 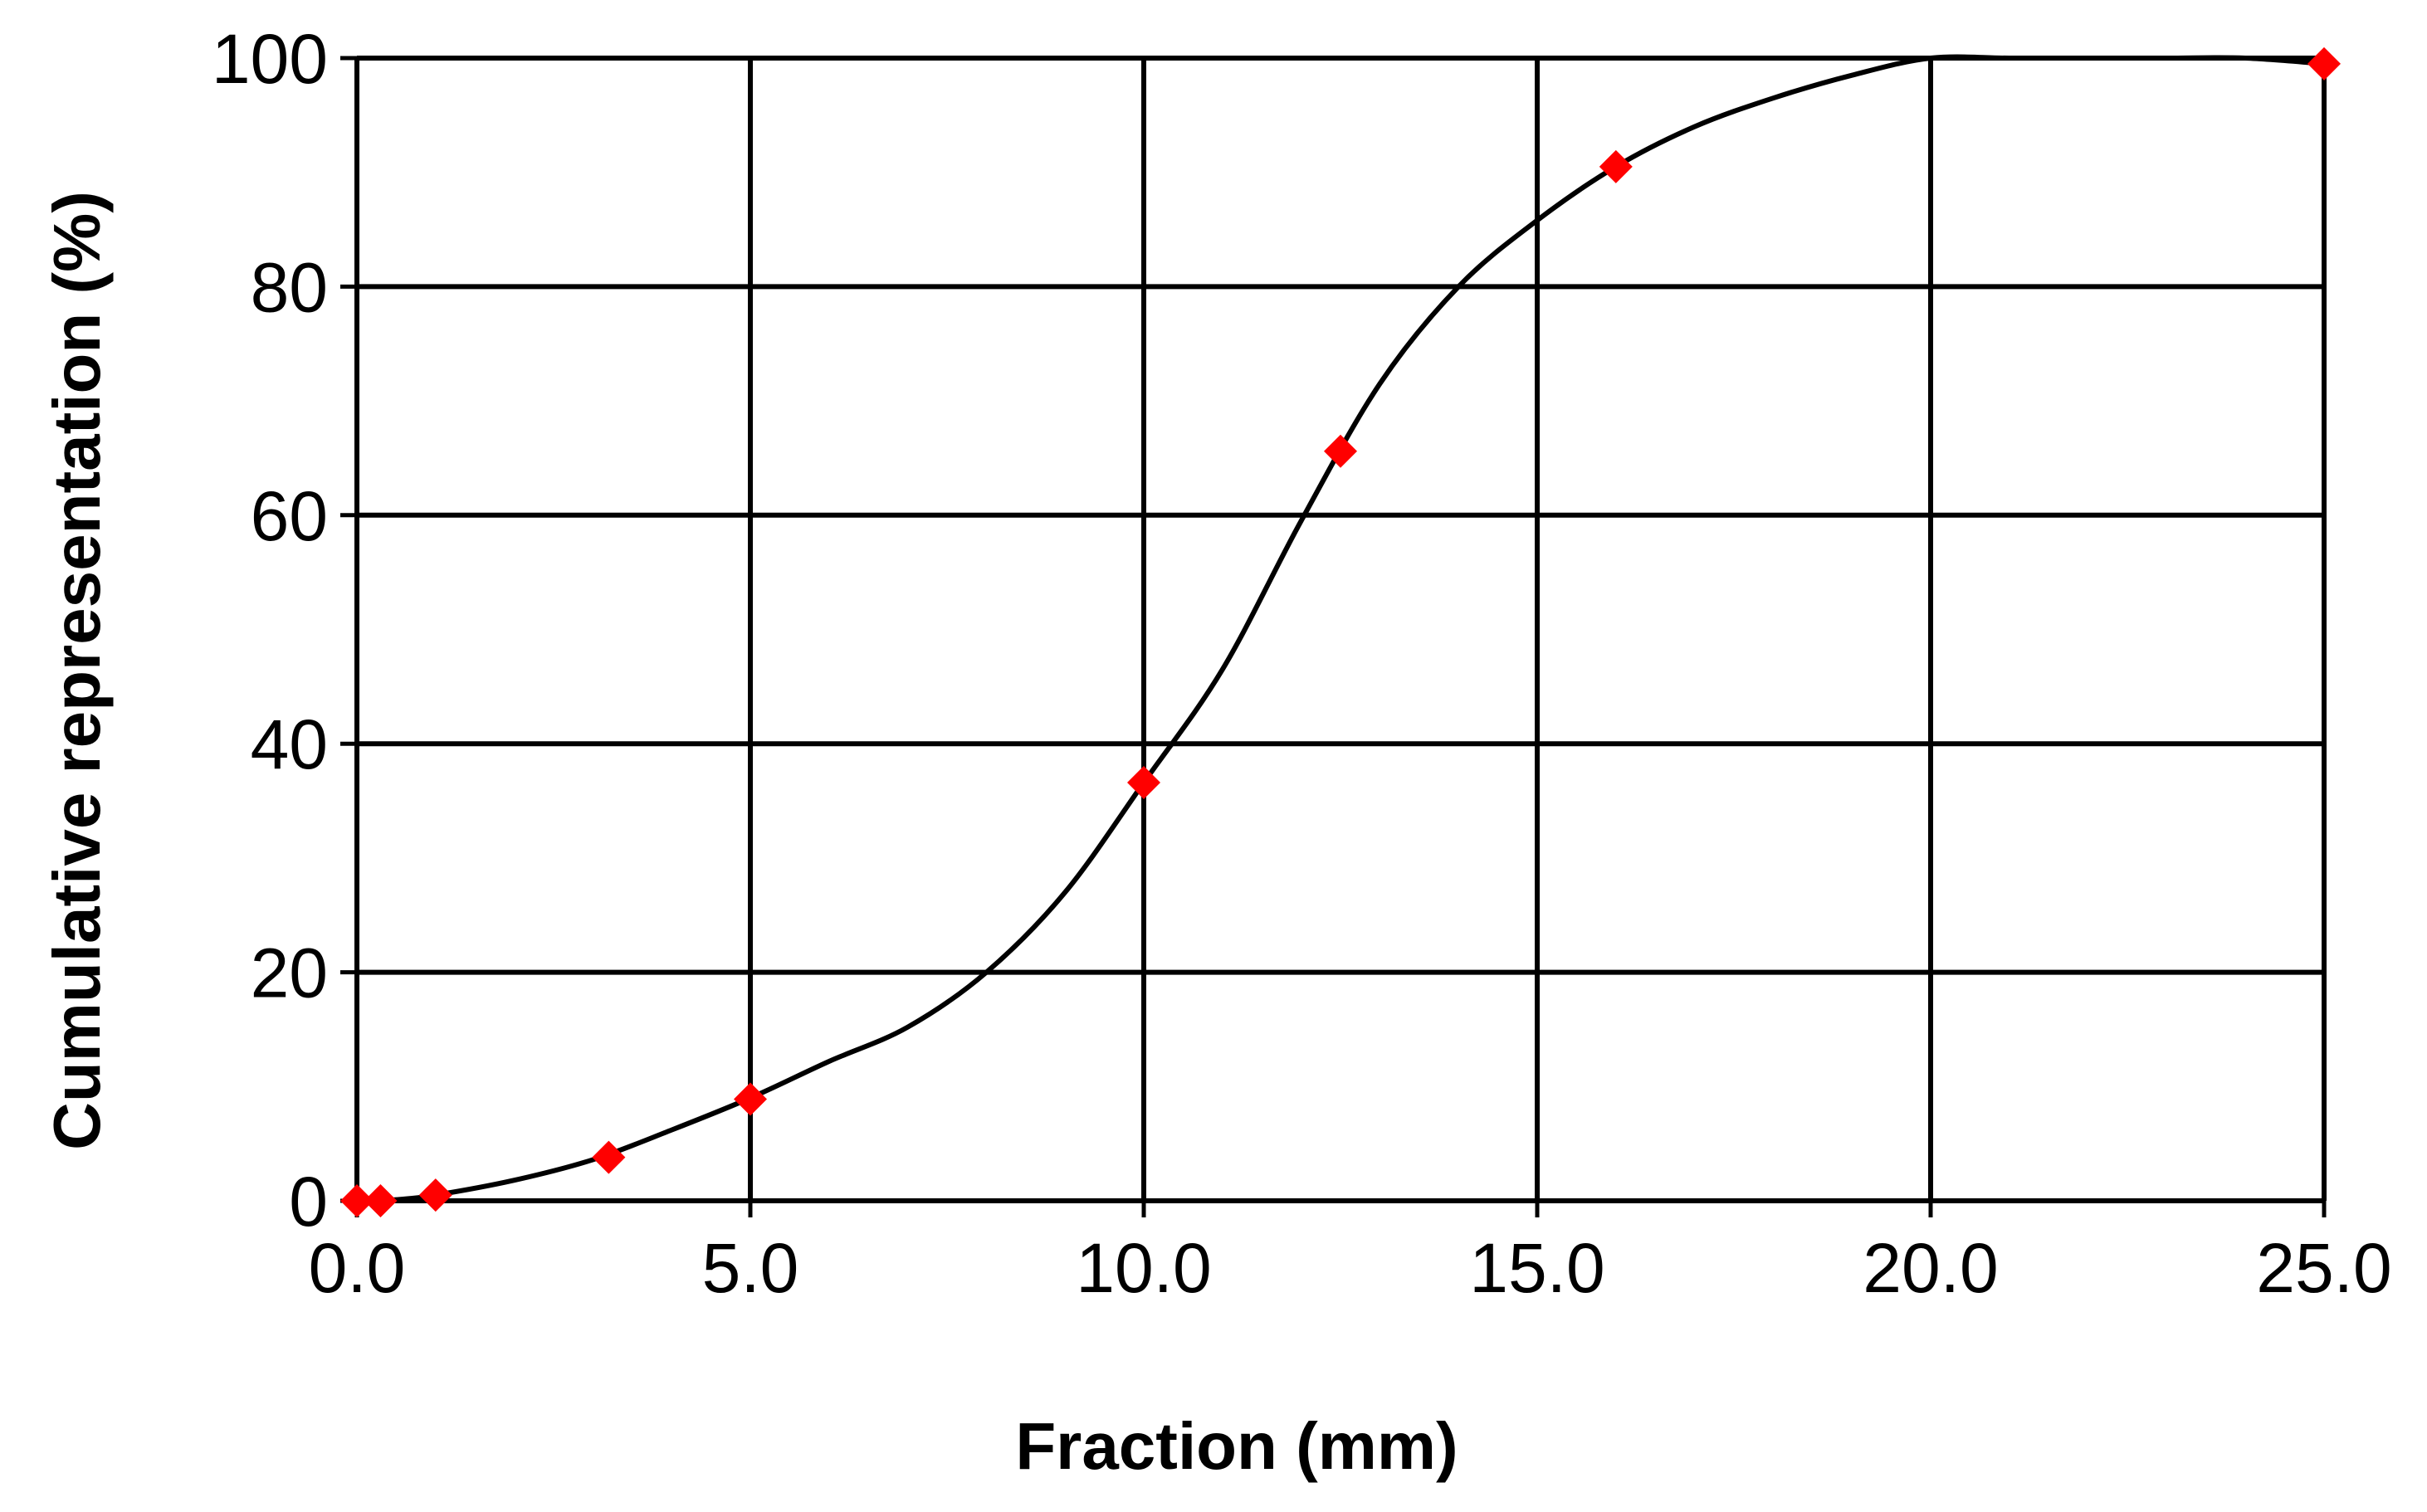 What do you see at coordinates (1931, 1268) in the screenshot?
I see `x-tick-label-4: 20.0` at bounding box center [1931, 1268].